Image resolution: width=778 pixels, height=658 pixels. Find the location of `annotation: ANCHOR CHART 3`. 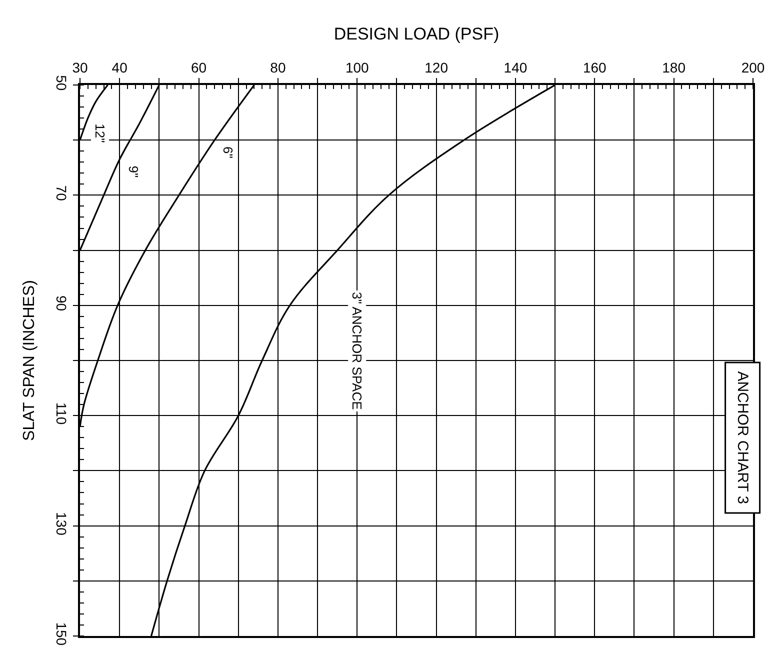

annotation: ANCHOR CHART 3 is located at coordinates (743, 437).